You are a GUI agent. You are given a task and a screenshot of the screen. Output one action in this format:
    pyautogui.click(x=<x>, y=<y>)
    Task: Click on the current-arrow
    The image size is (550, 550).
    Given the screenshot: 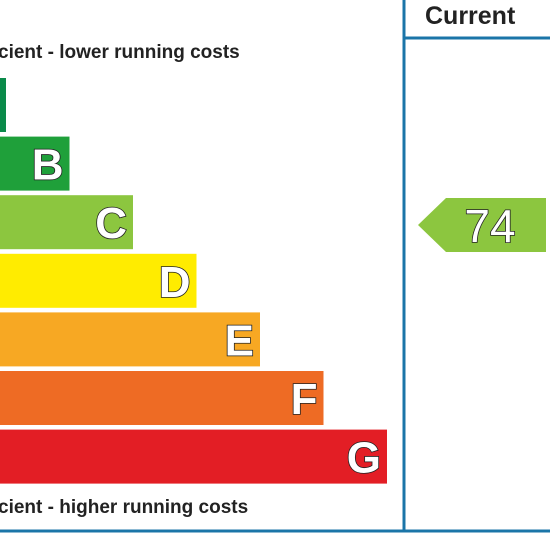 What is the action you would take?
    pyautogui.click(x=482, y=225)
    